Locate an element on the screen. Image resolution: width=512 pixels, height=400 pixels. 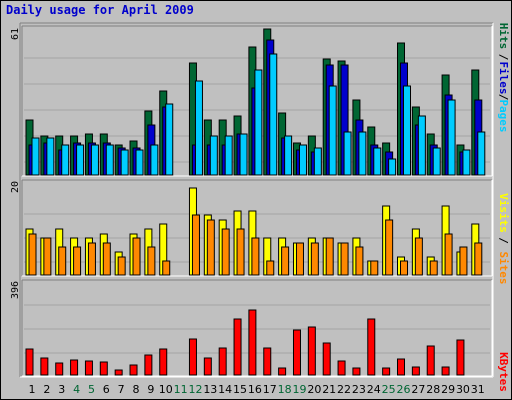
x-tick-label-day: 15 is located at coordinates (240, 389).